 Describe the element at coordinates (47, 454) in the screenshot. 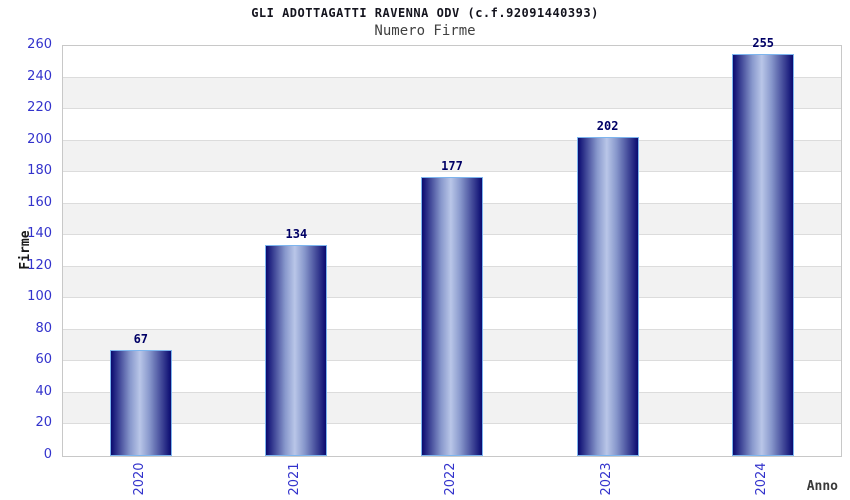

I see `y-tick-label: 0` at that location.